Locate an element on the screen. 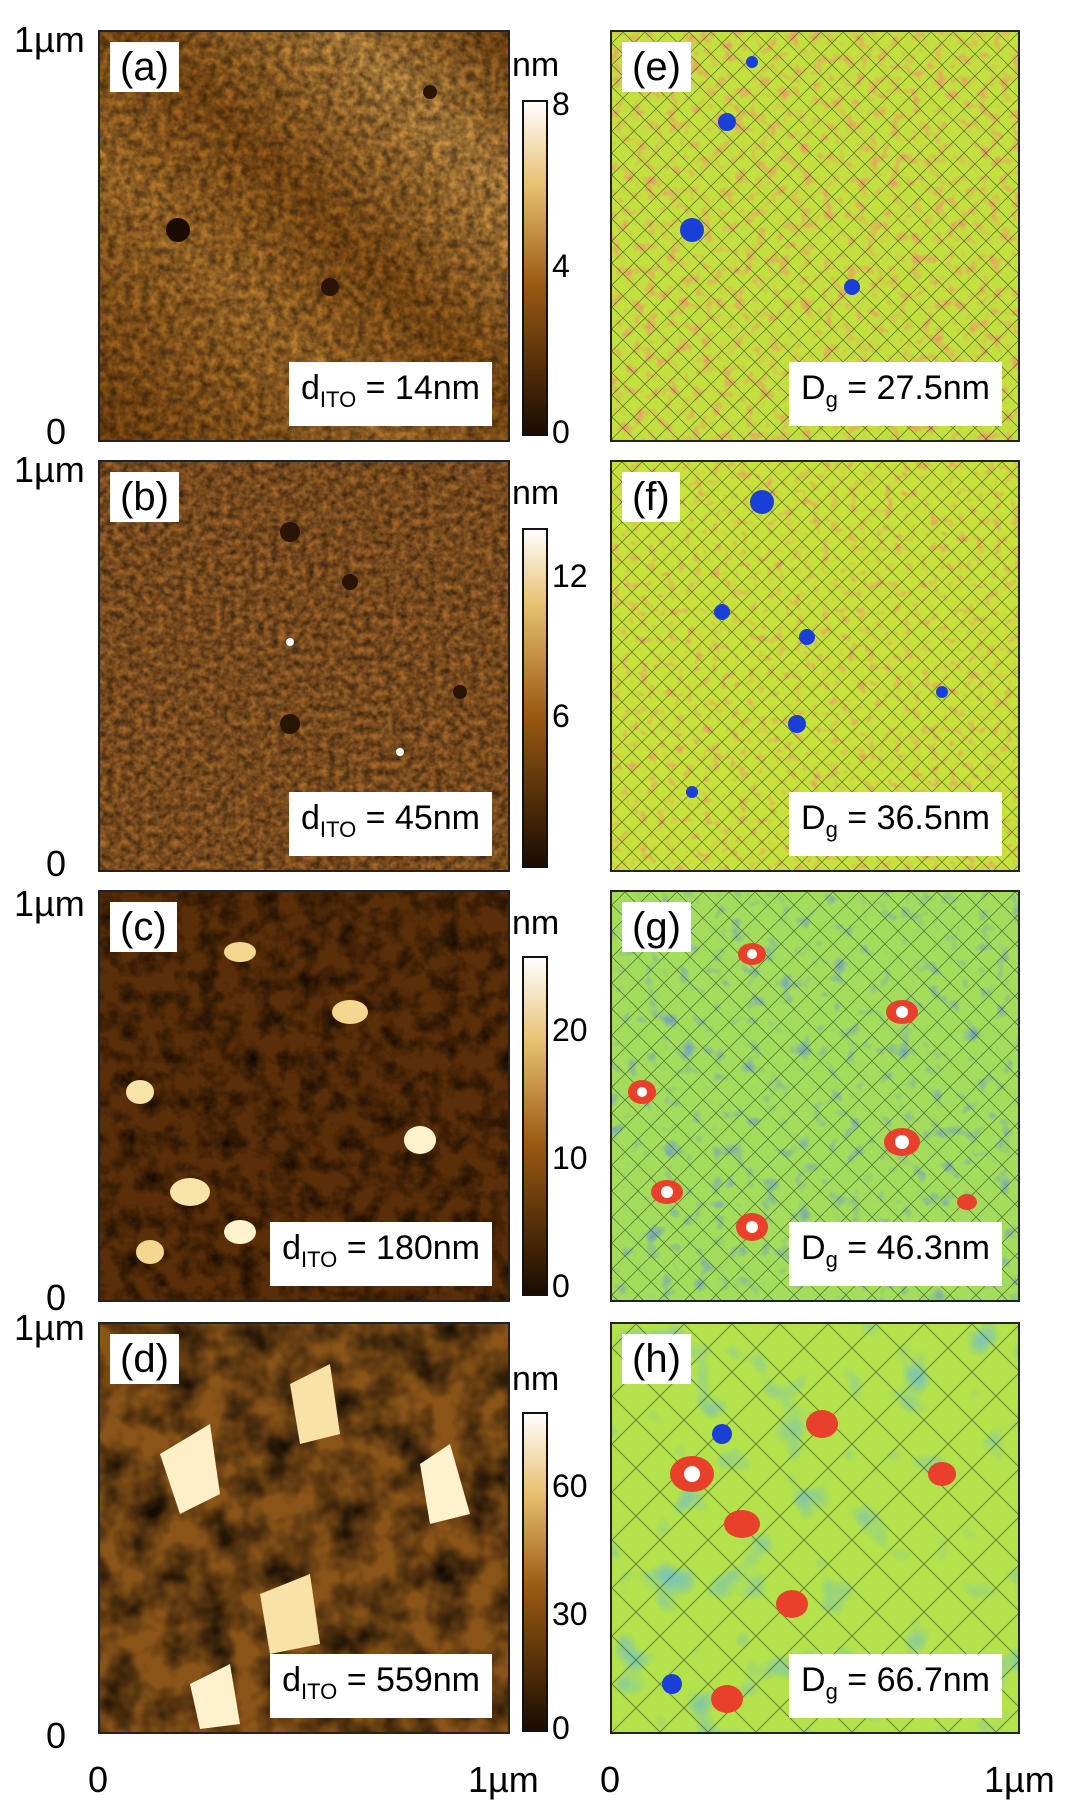  colorbar-tick-a-max: 8 is located at coordinates (561, 104).